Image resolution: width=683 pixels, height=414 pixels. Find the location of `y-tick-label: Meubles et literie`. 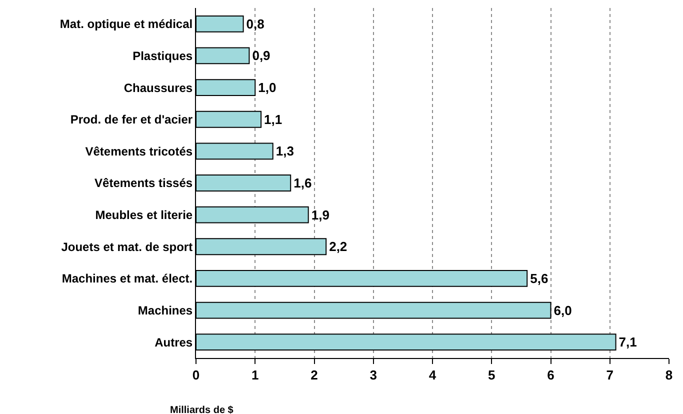

y-tick-label: Meubles et literie is located at coordinates (144, 215).